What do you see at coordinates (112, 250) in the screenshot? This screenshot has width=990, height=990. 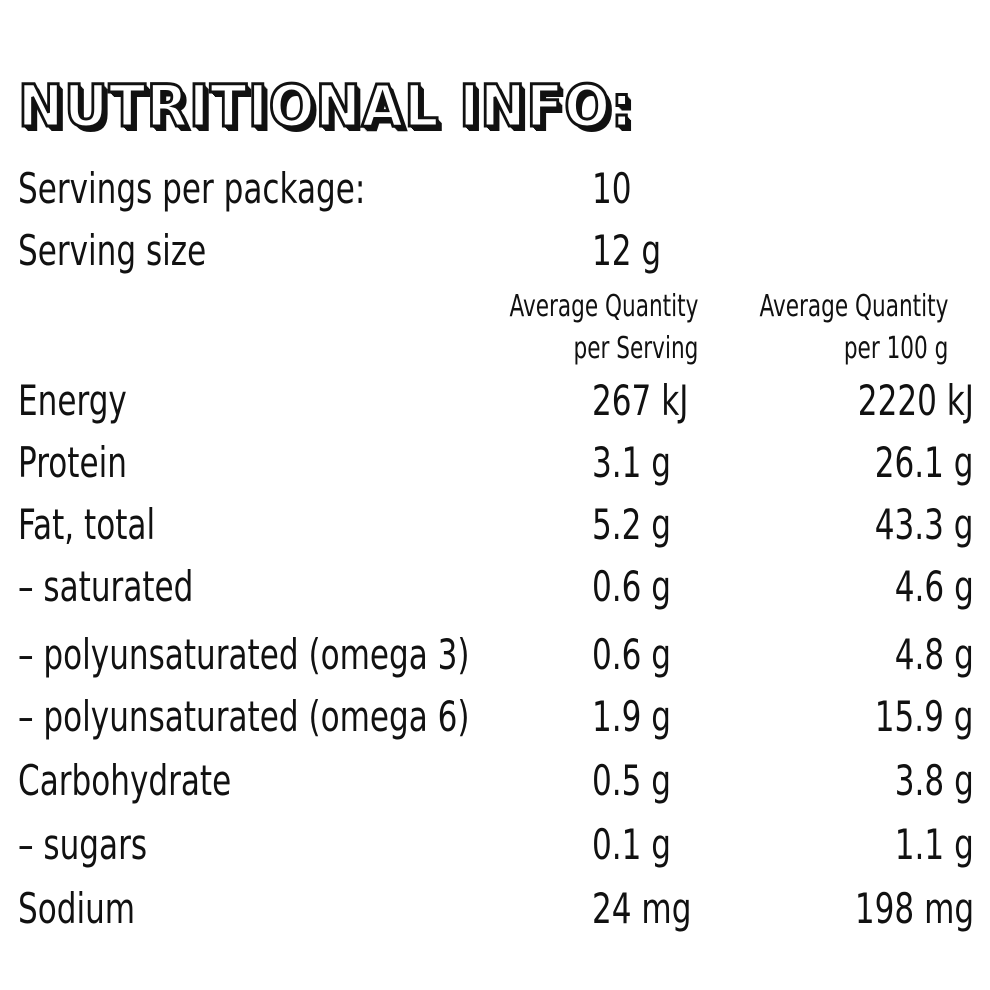 I see `serving-size-label: Serving size` at bounding box center [112, 250].